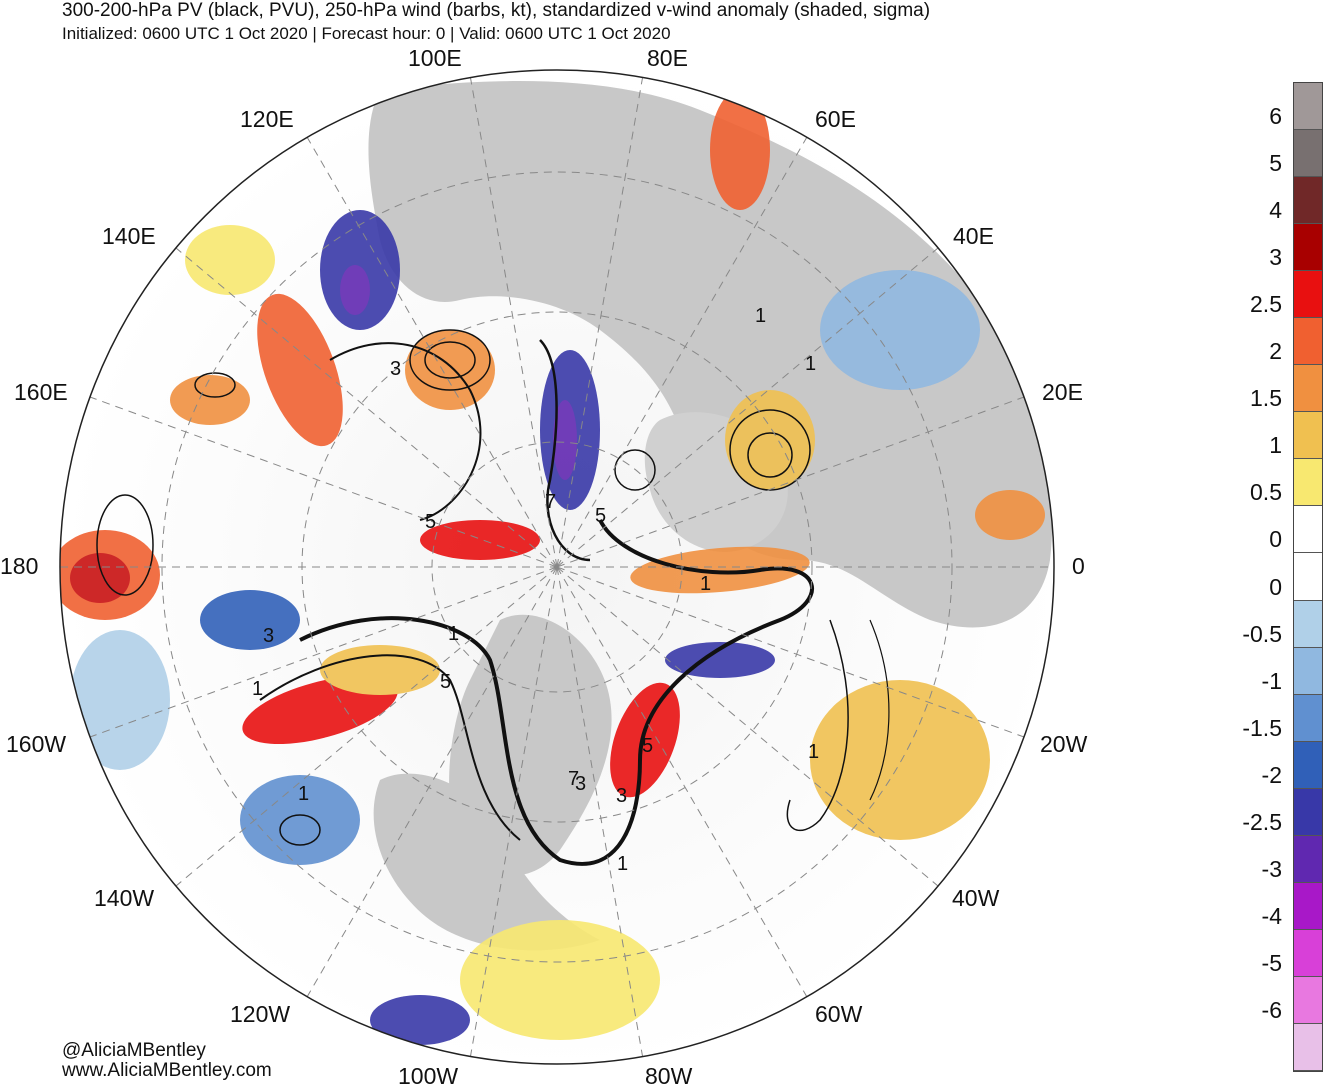 The height and width of the screenshot is (1086, 1323). I want to click on lon-label: 20W, so click(1064, 744).